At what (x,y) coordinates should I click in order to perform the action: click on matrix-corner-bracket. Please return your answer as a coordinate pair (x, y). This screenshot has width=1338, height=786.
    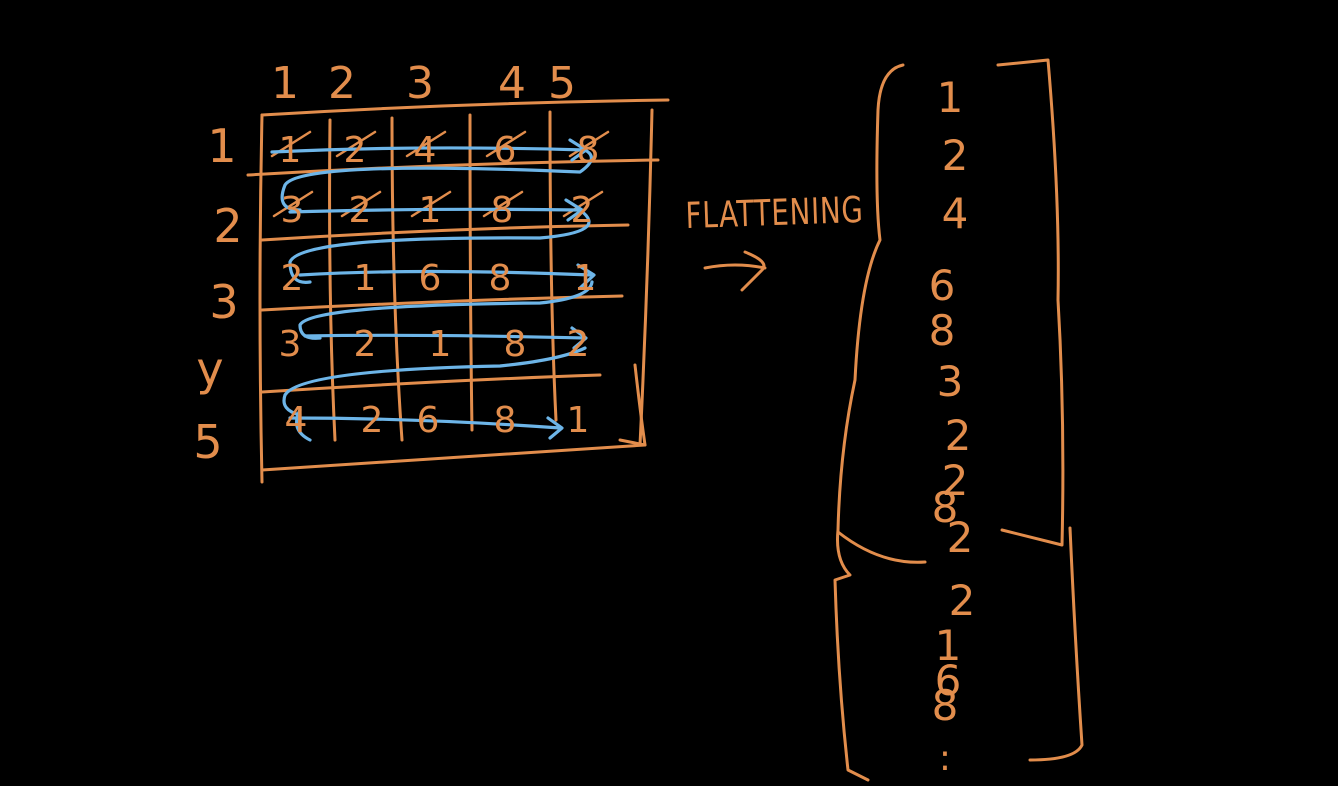
    Looking at the image, I should click on (632, 405).